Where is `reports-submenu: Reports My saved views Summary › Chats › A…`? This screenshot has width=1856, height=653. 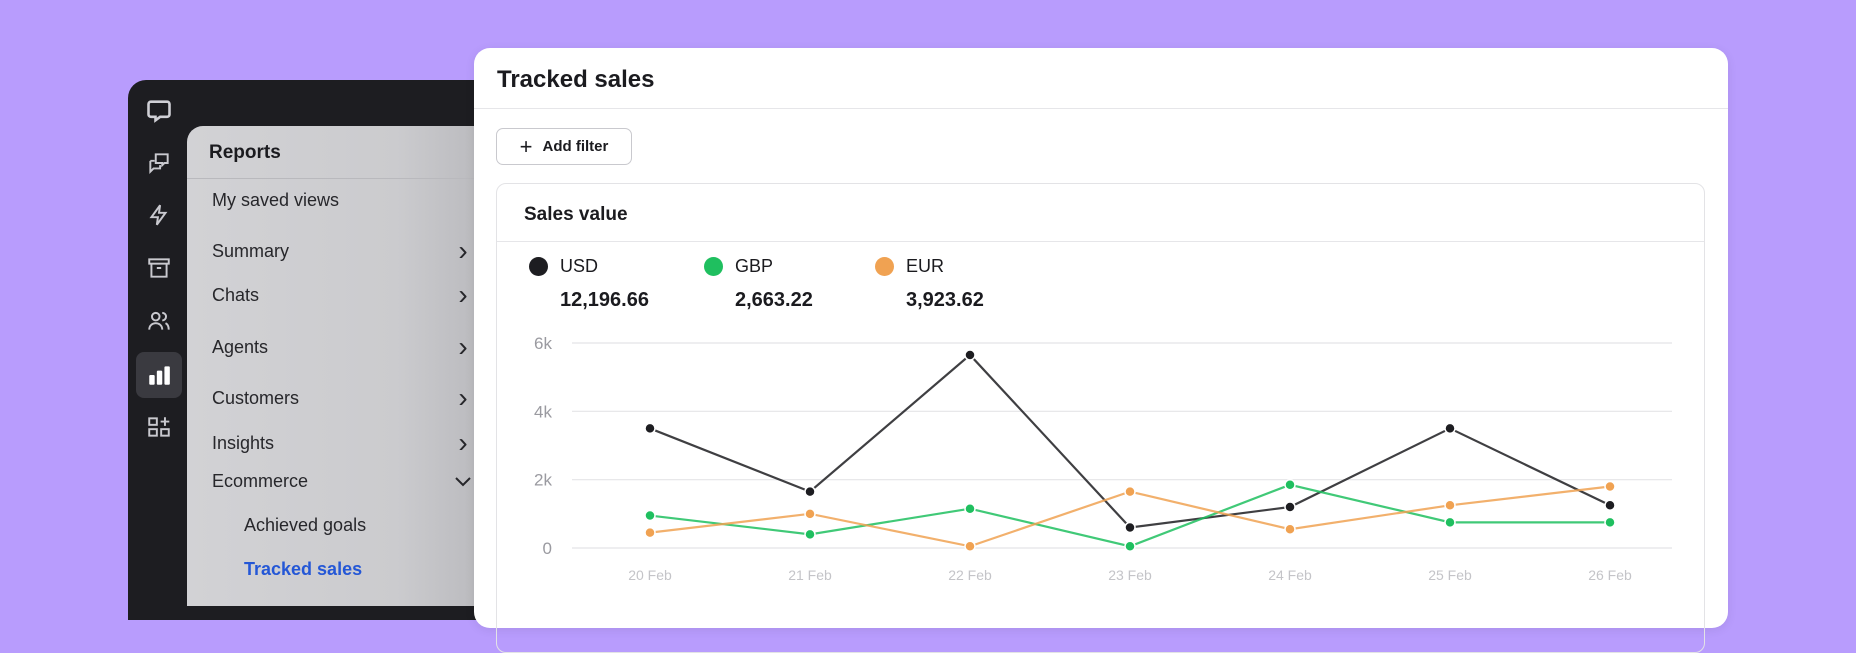
reports-submenu: Reports My saved views Summary › Chats › A… is located at coordinates (337, 366).